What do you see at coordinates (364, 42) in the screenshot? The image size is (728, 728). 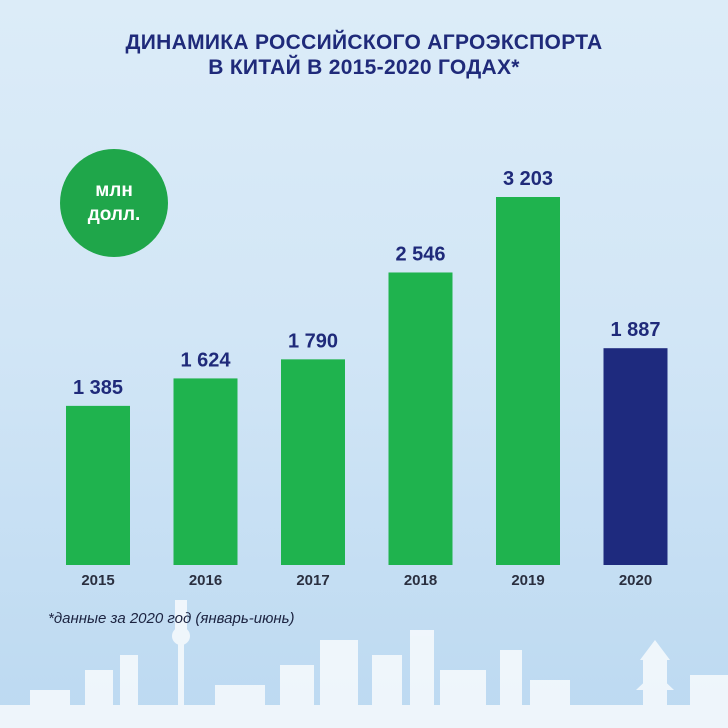 I see `chart-title-line-1: ДИНАМИКА РОССИЙСКОГО АГРОЭКСПОРТА` at bounding box center [364, 42].